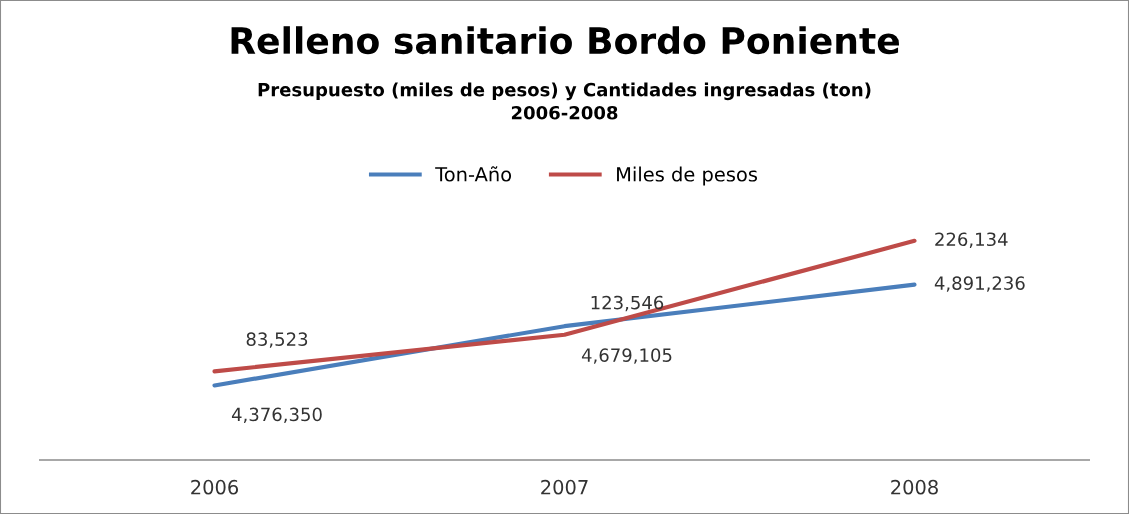  Describe the element at coordinates (627, 303) in the screenshot. I see `data-label: 123,546` at that location.